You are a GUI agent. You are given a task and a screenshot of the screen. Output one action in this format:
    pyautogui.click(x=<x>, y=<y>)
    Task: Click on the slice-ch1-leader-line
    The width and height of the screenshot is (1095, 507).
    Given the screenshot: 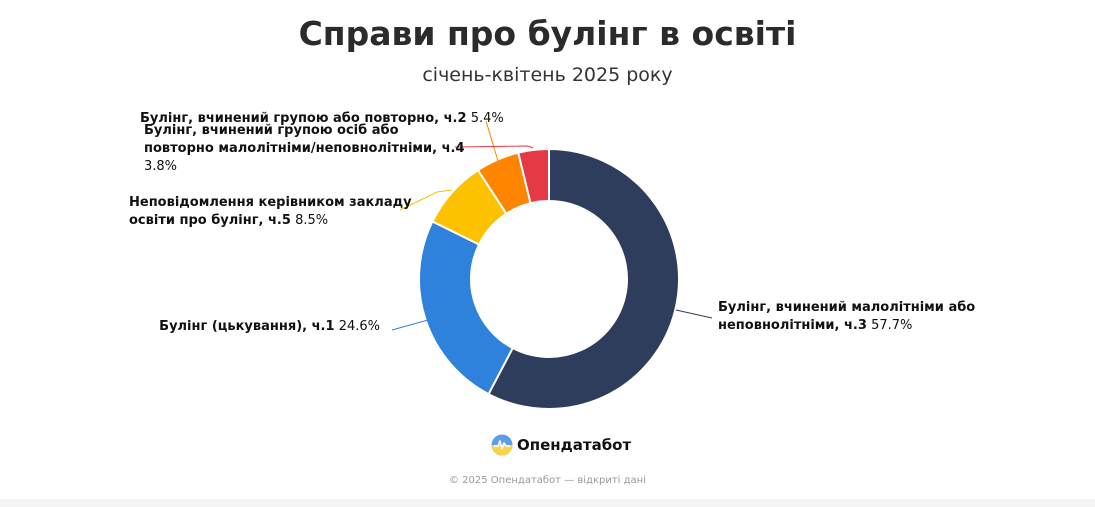 What is the action you would take?
    pyautogui.click(x=410, y=325)
    